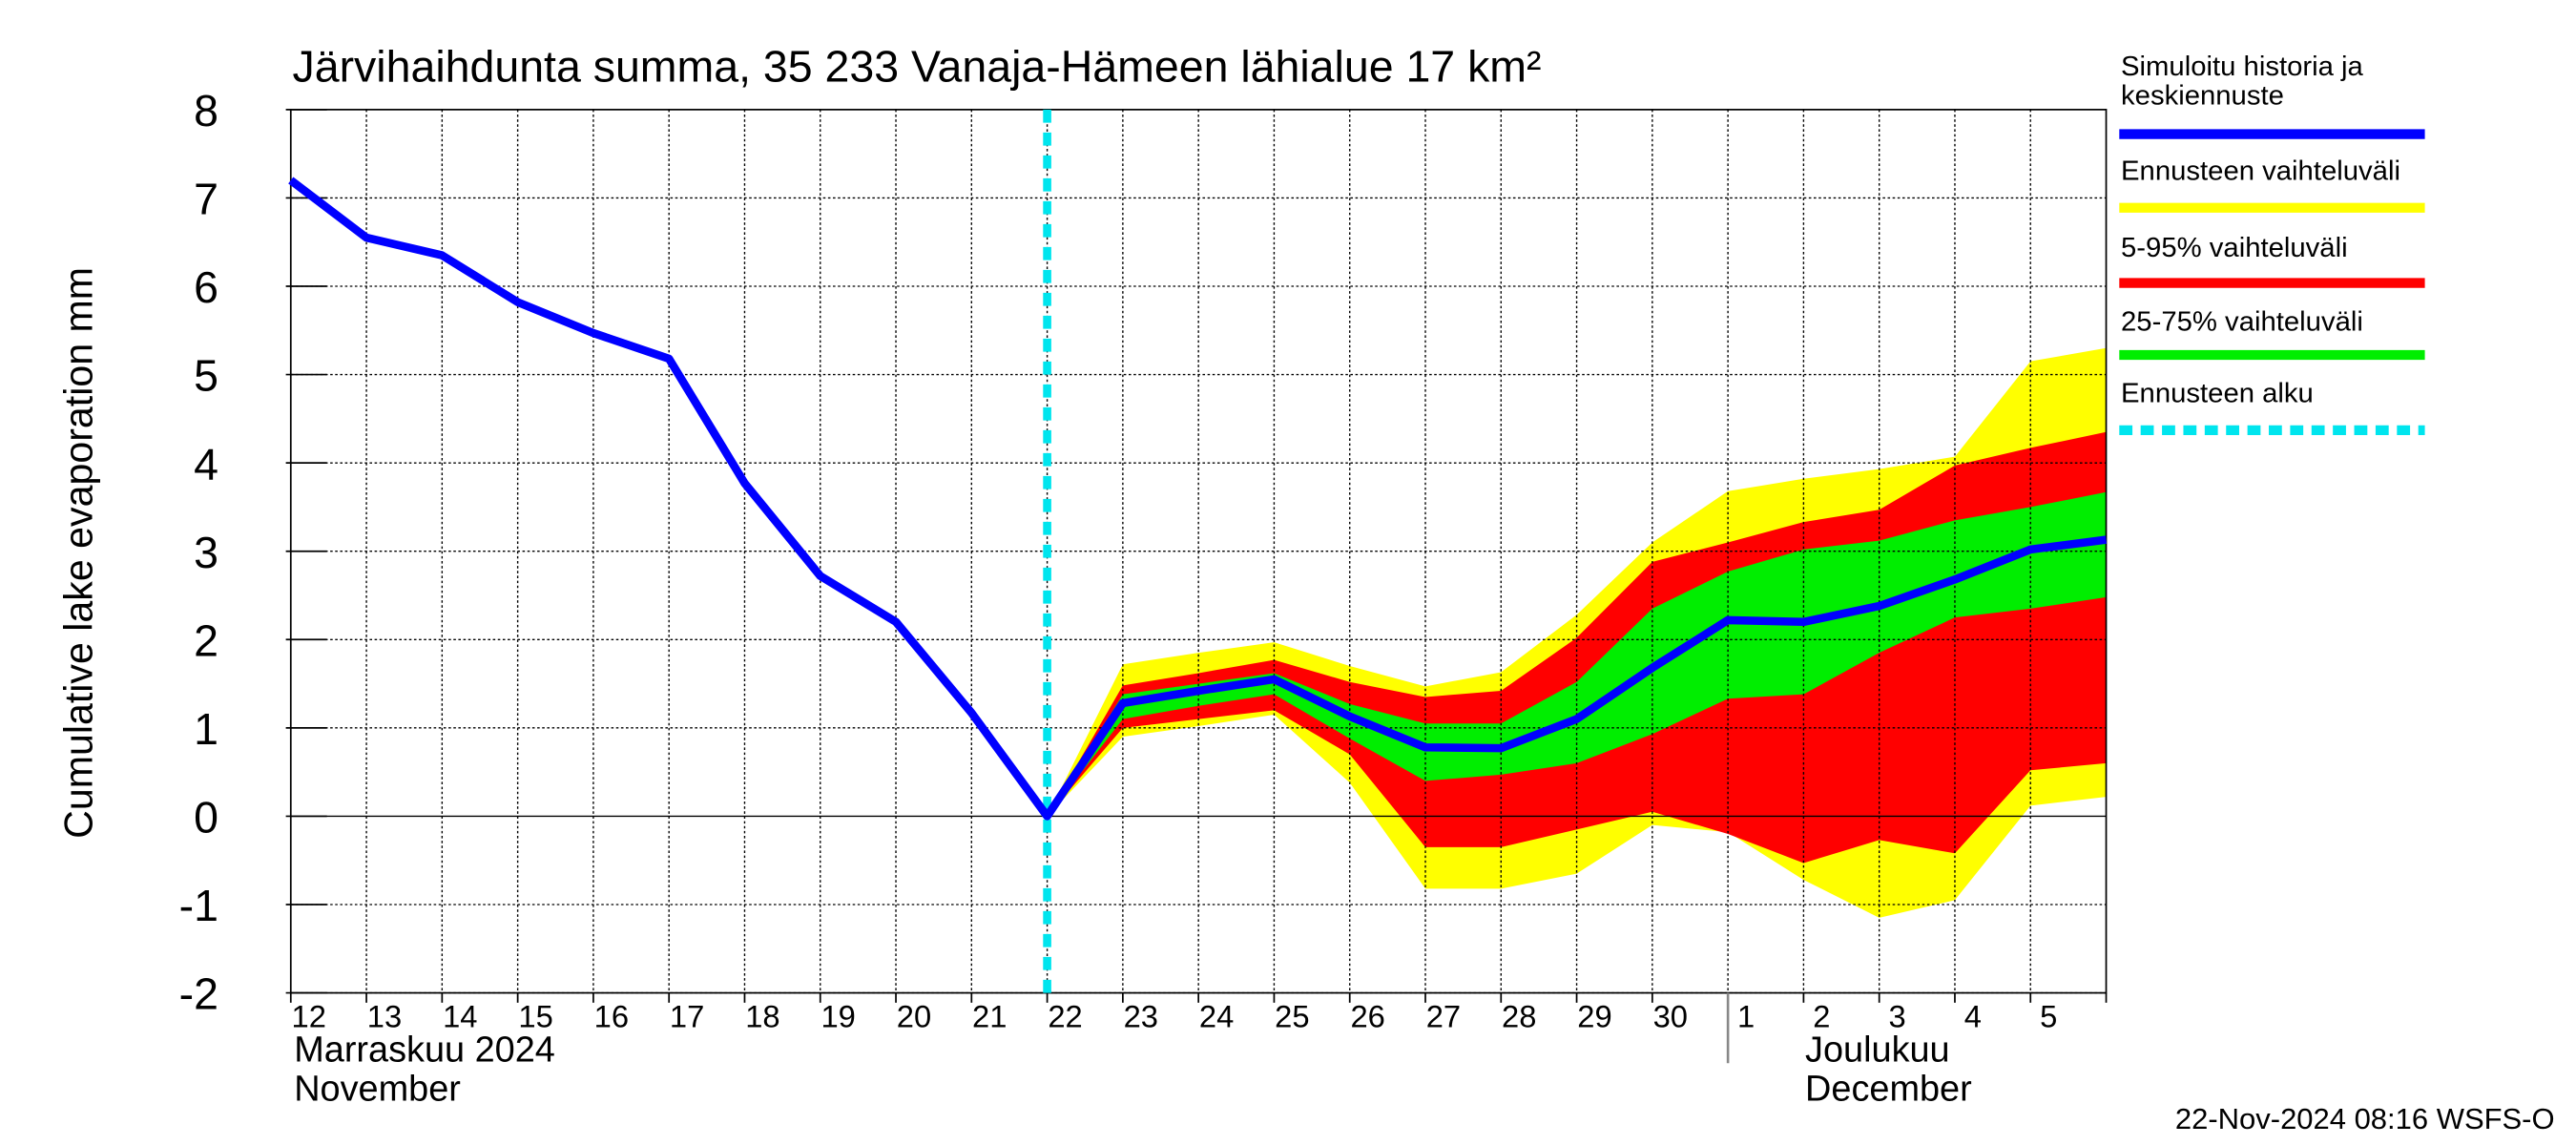  Describe the element at coordinates (206, 818) in the screenshot. I see `y-tick-label: 0` at that location.